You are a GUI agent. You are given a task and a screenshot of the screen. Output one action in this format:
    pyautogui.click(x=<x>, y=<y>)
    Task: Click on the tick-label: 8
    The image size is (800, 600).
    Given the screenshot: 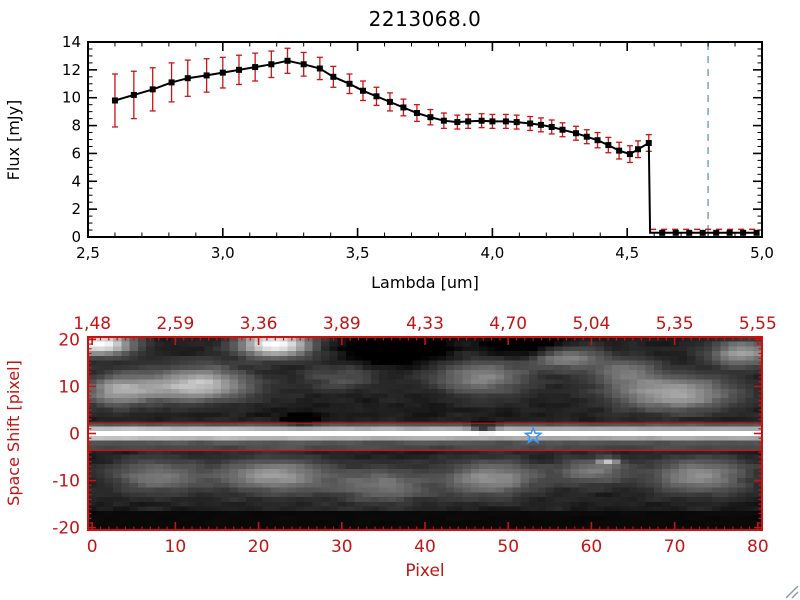 What is the action you would take?
    pyautogui.click(x=76, y=126)
    